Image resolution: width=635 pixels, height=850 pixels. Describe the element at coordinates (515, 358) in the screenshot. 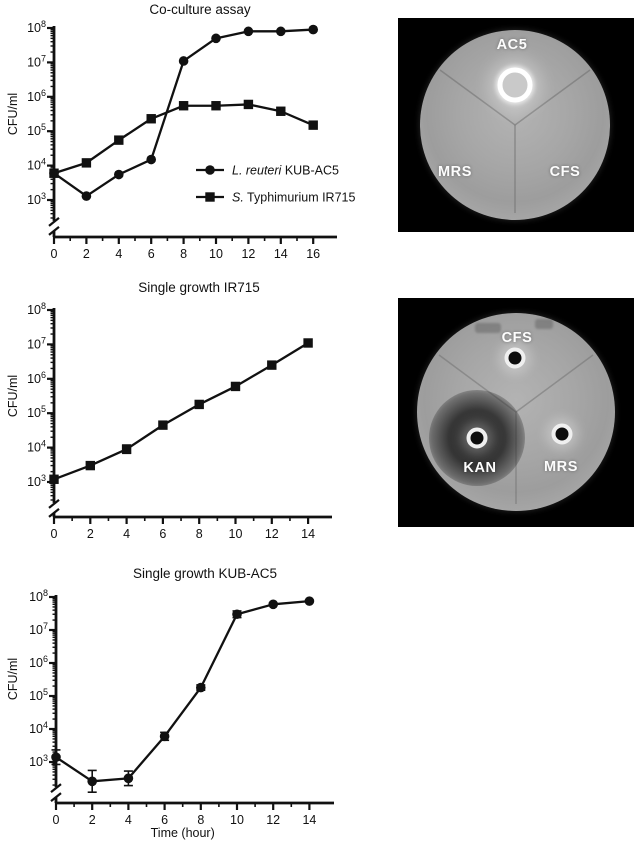

I see `cfs-well` at that location.